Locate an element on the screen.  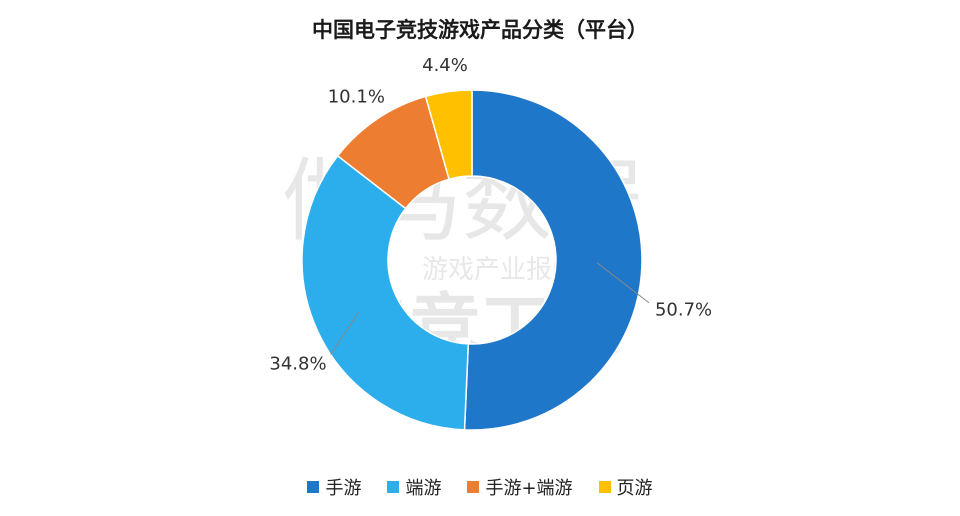
legend-swatch-pc is located at coordinates (393, 487).